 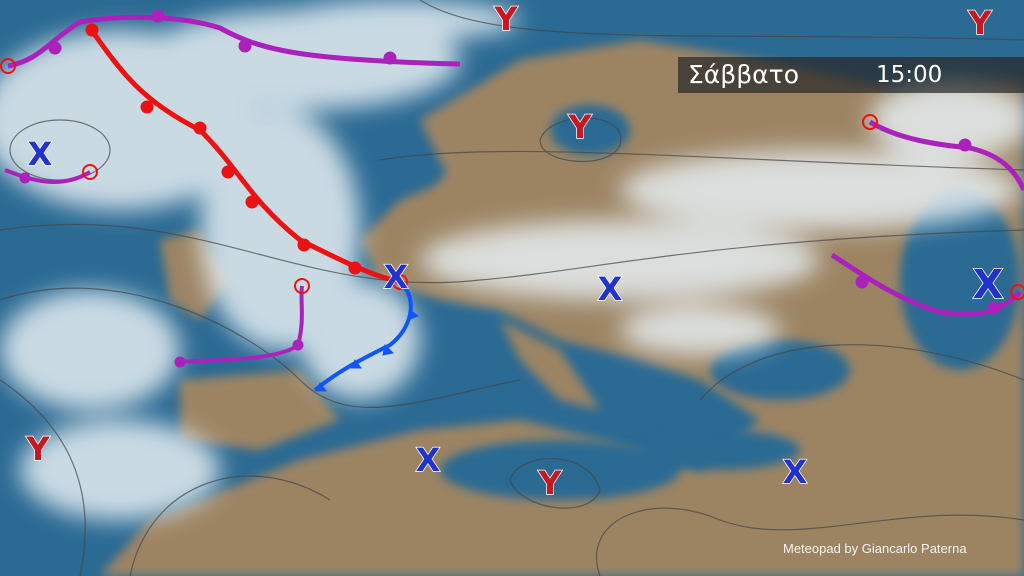 I want to click on forecast-time-banner: Σάββατο 15:00, so click(x=851, y=75).